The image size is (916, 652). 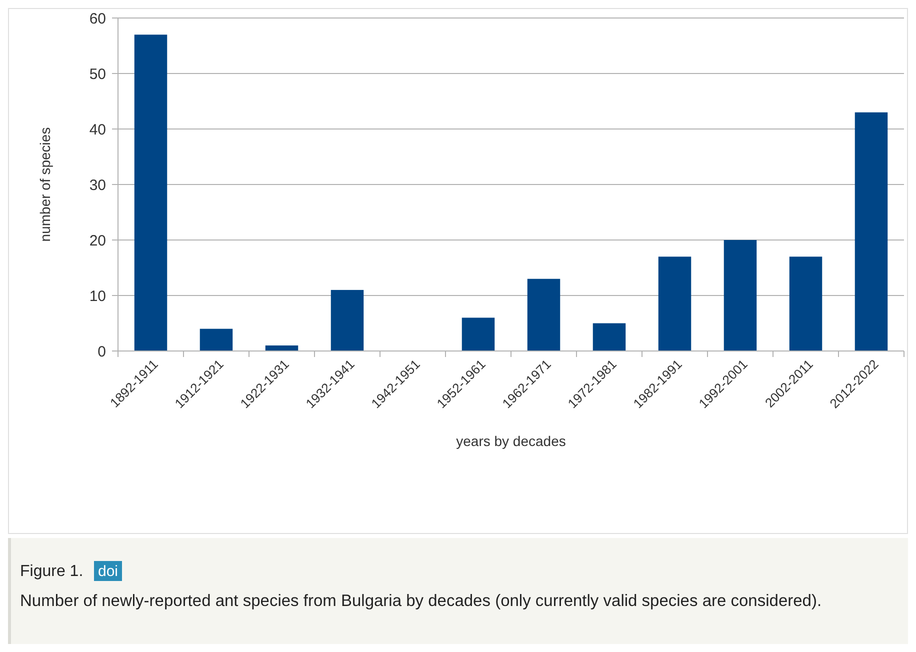 What do you see at coordinates (97, 129) in the screenshot?
I see `y-tick-label: 40` at bounding box center [97, 129].